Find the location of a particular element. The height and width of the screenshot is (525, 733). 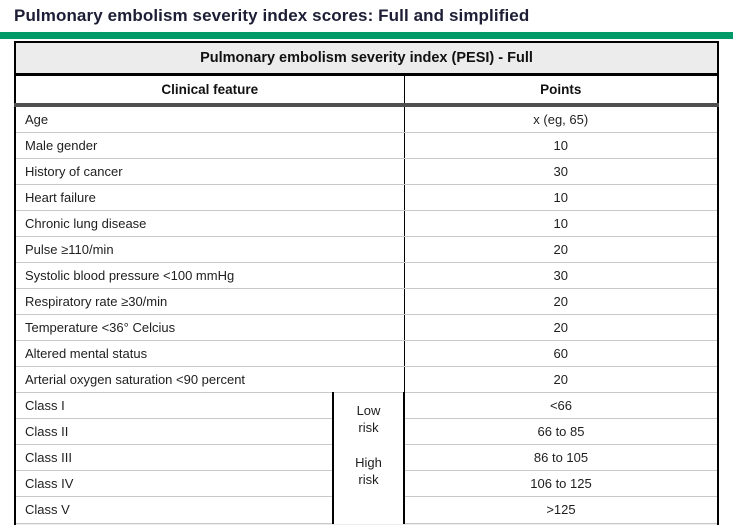

table-row: Male gender 10 is located at coordinates (366, 145).